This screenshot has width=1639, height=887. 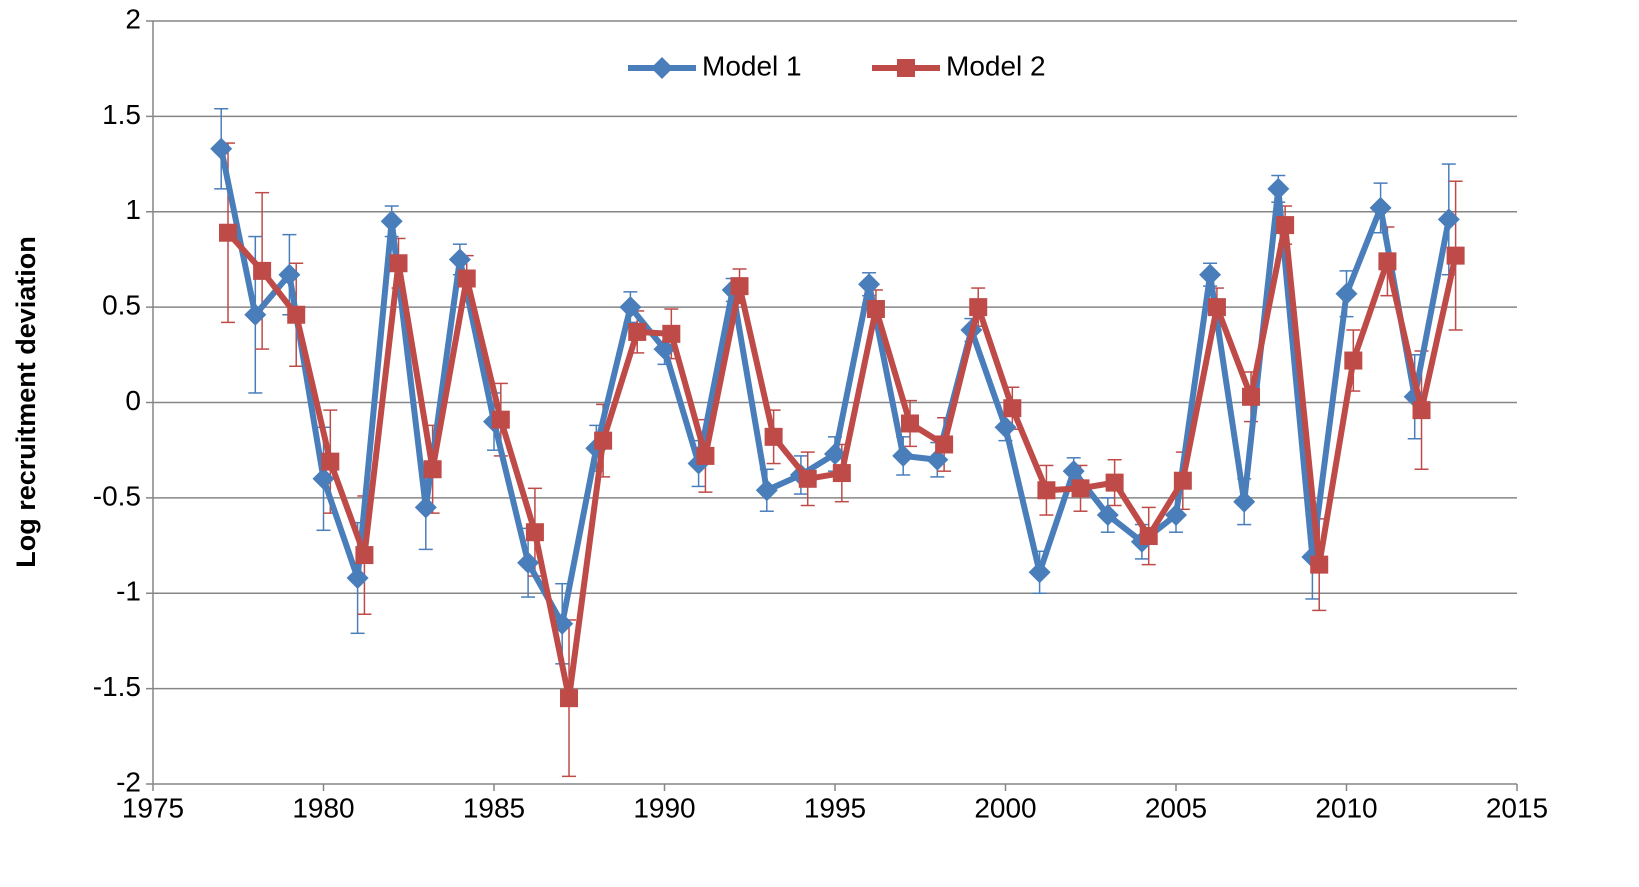 I want to click on x-tick-label: 1985, so click(x=494, y=807).